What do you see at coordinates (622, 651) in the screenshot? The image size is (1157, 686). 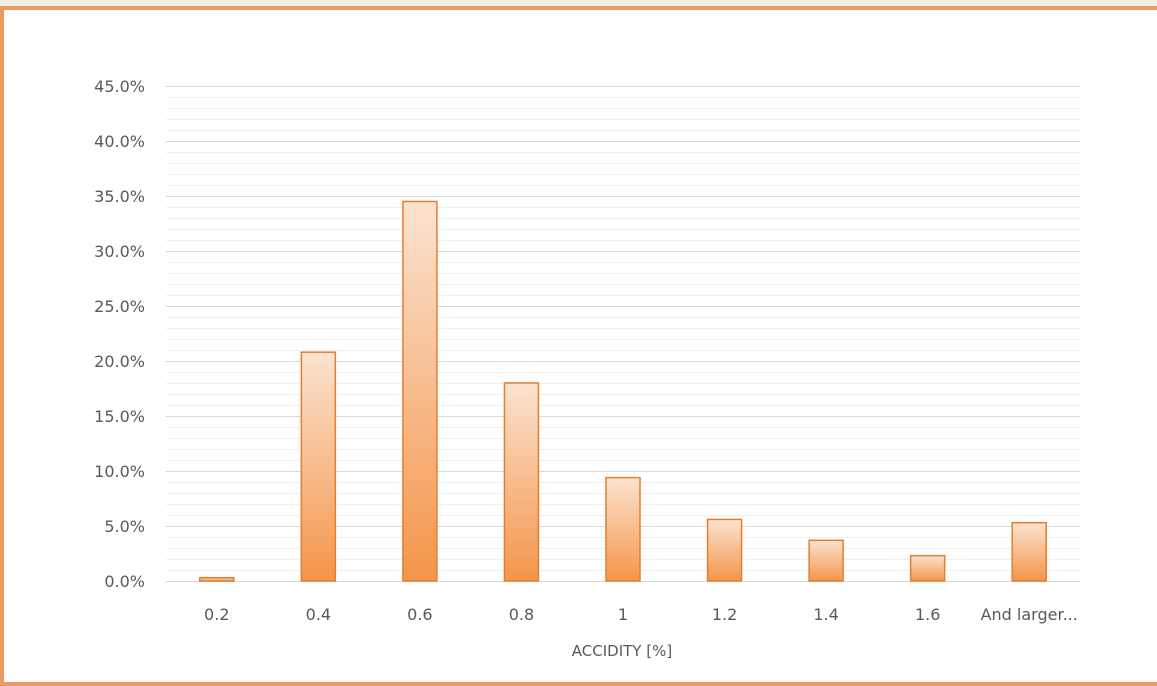 I see `x-axis-title: ACCIDITY [%]` at bounding box center [622, 651].